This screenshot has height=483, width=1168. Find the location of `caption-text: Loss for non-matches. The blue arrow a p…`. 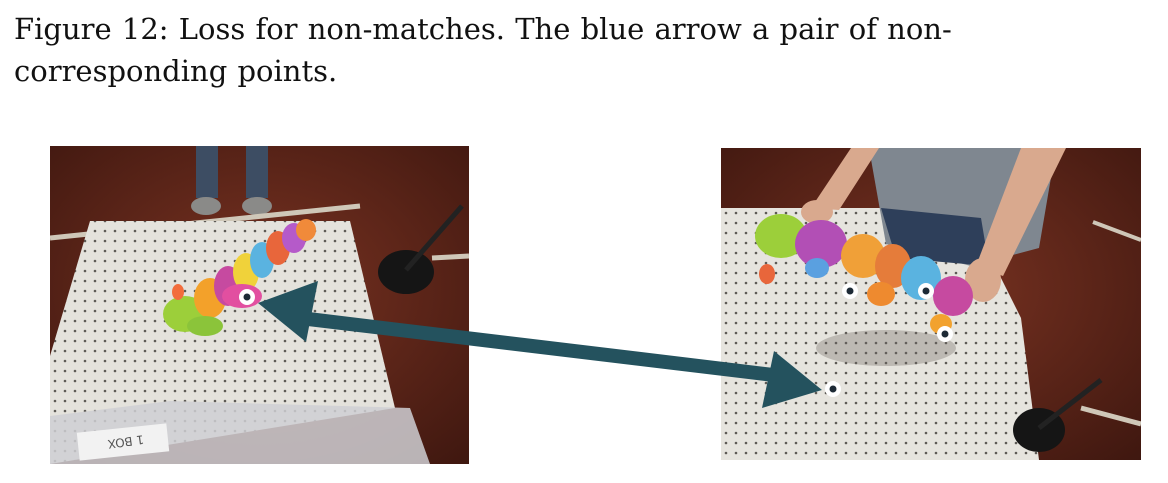

caption-text: Loss for non-matches. The blue arrow a p… is located at coordinates (483, 50).